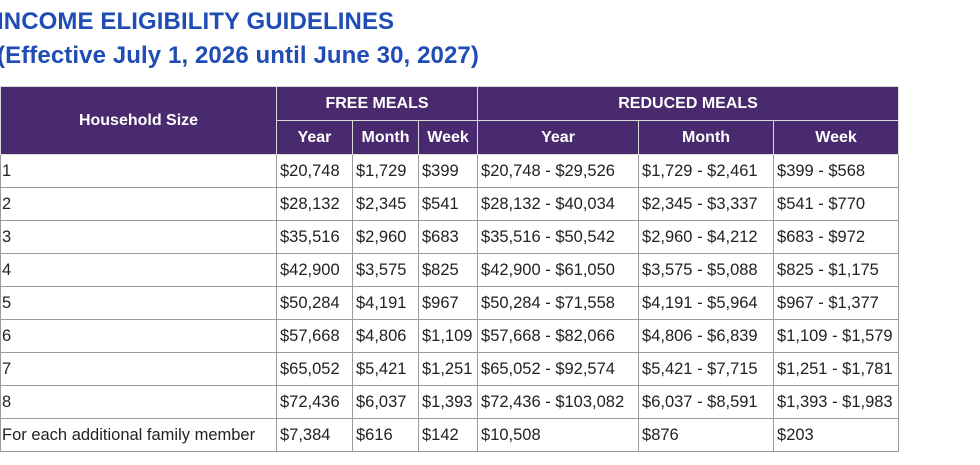 The height and width of the screenshot is (465, 980). What do you see at coordinates (138, 270) in the screenshot?
I see `household-size-cell: 4` at bounding box center [138, 270].